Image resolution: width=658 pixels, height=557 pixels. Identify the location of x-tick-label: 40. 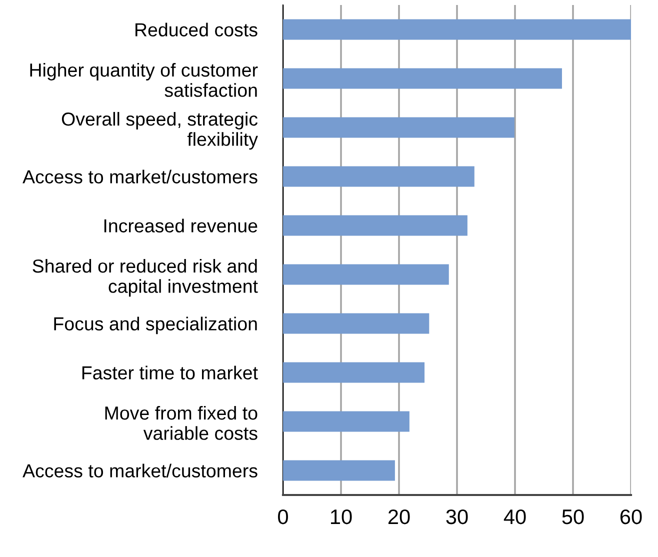
(515, 516).